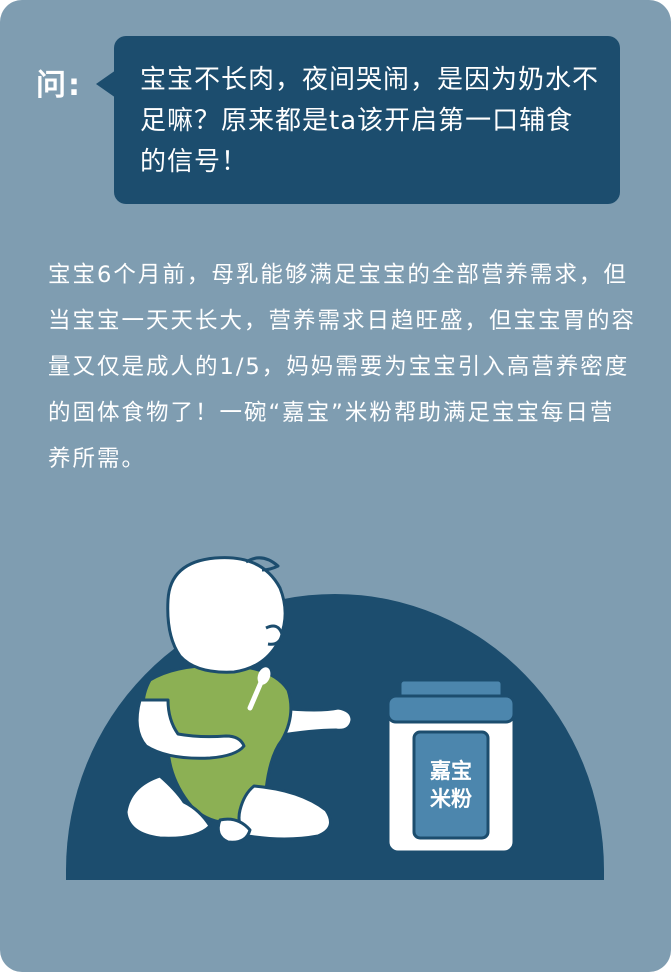  What do you see at coordinates (451, 771) in the screenshot?
I see `jar-label-line1: 嘉宝` at bounding box center [451, 771].